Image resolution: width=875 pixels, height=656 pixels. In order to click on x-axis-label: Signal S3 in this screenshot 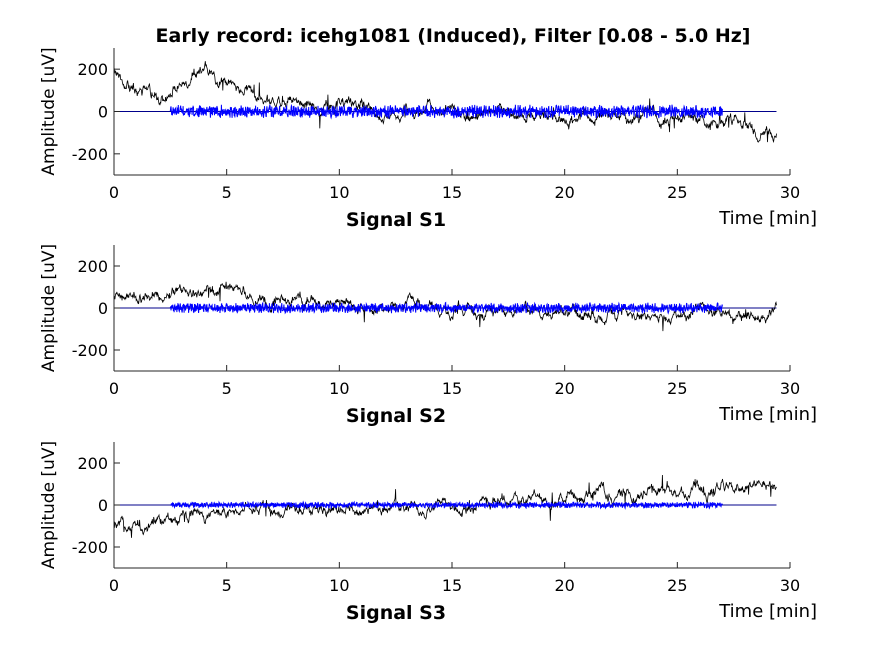, I will do `click(396, 613)`.